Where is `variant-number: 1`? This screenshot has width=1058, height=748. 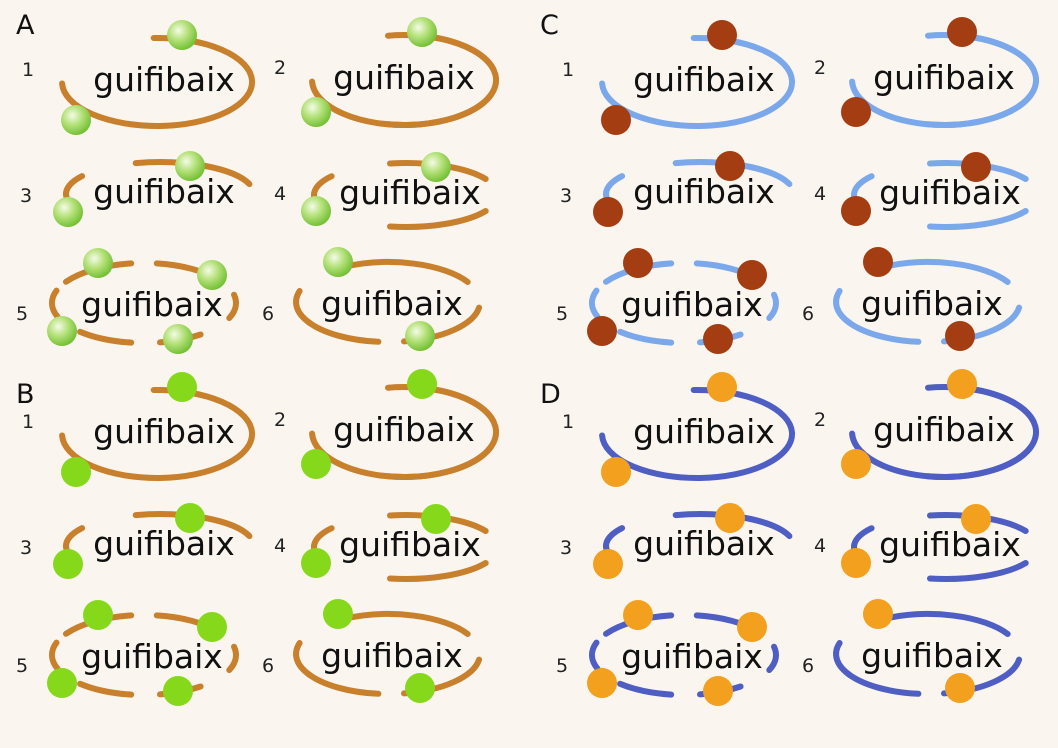
variant-number: 1 is located at coordinates (28, 422).